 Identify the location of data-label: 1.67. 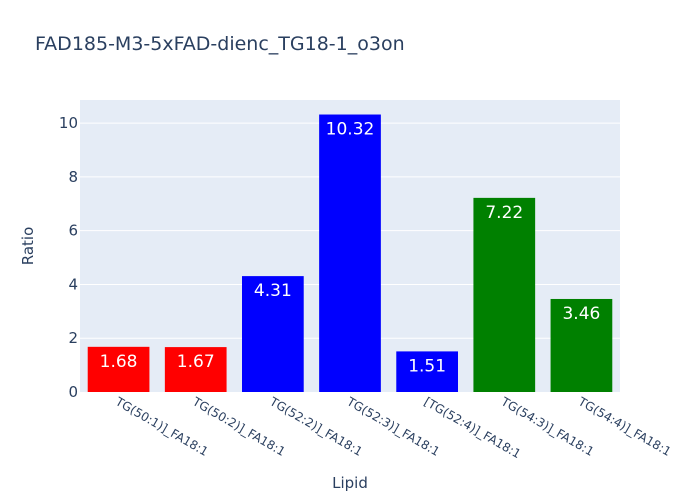
(196, 362).